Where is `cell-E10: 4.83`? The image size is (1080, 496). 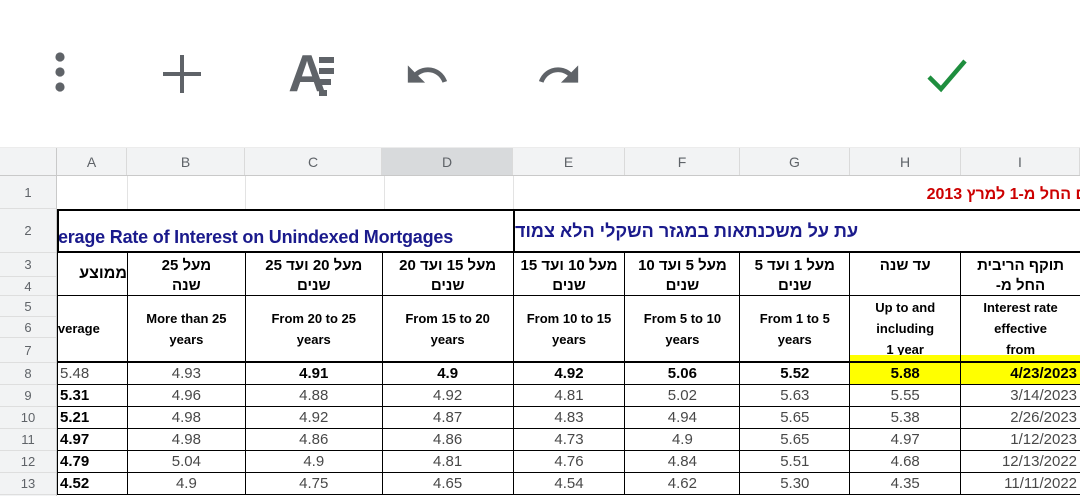 cell-E10: 4.83 is located at coordinates (569, 418).